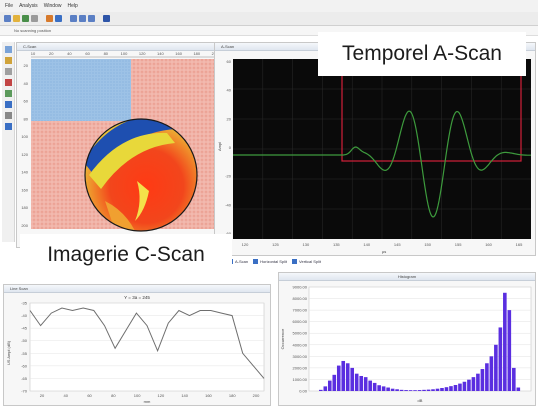 The width and height of the screenshot is (538, 409). I want to click on histogram-y-tick: 2000.00, so click(300, 367).